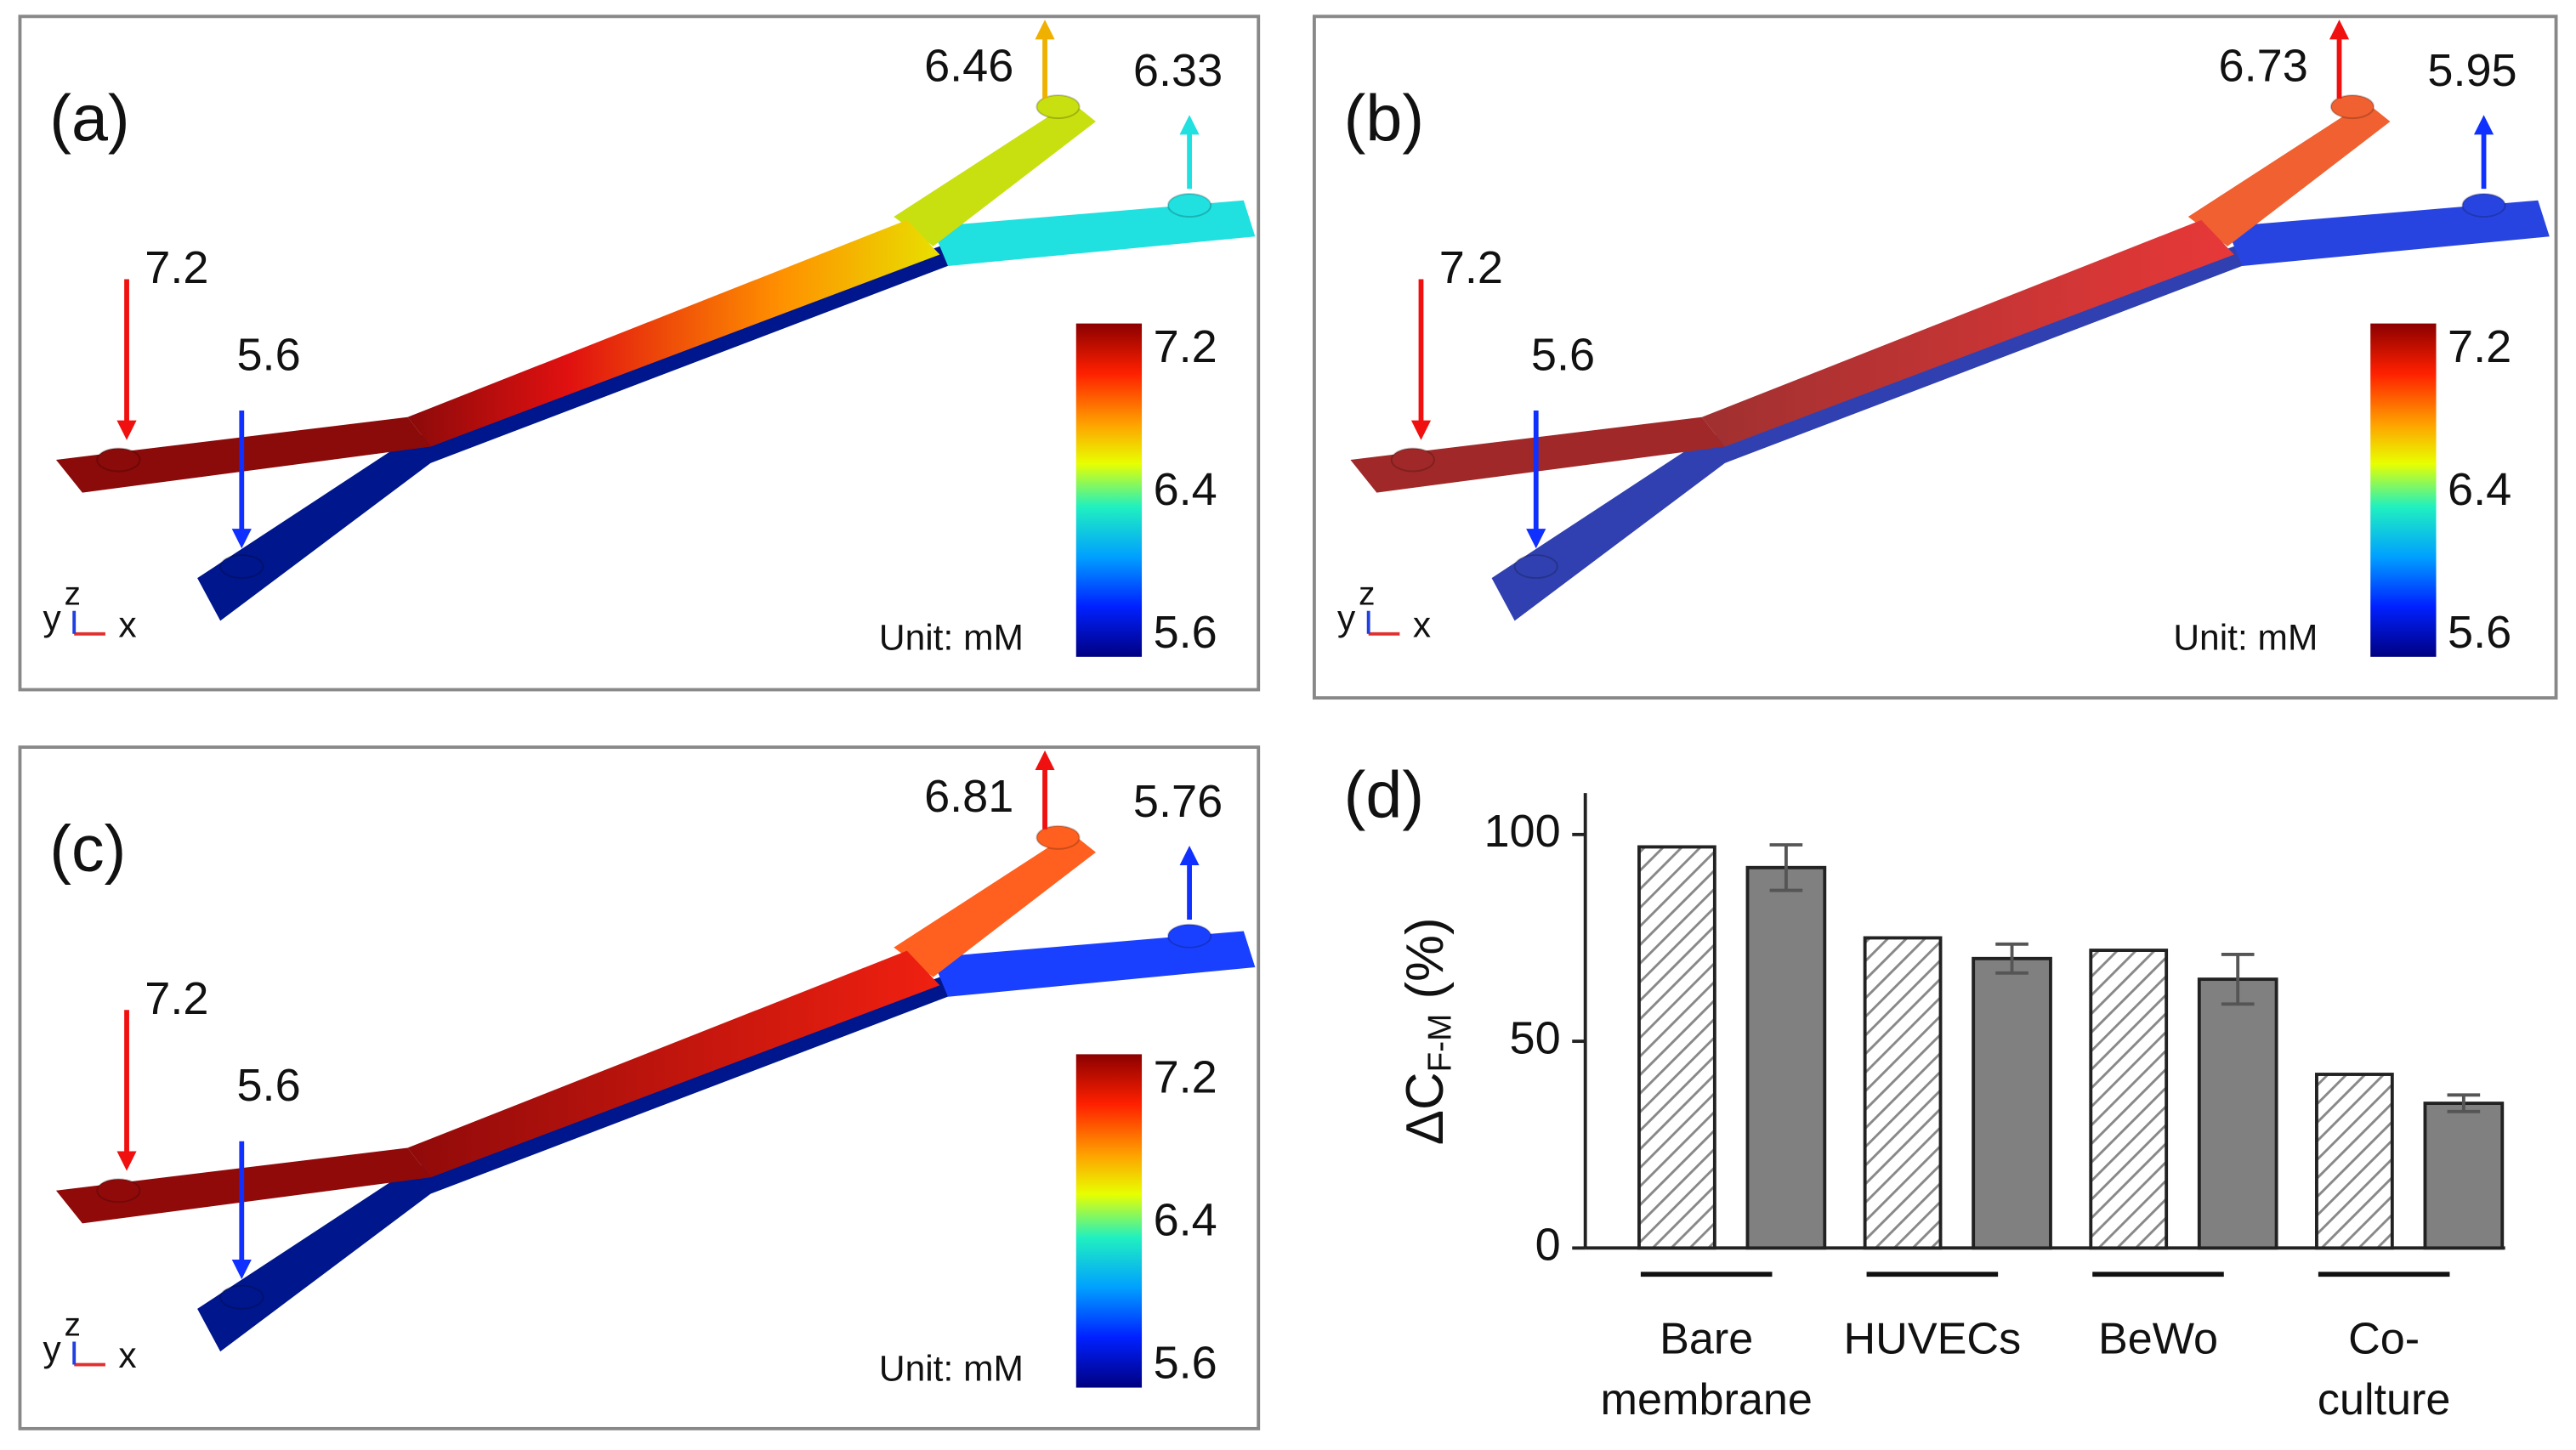 This screenshot has width=2576, height=1450. Describe the element at coordinates (2384, 1338) in the screenshot. I see `x-tick-label: Co-` at that location.